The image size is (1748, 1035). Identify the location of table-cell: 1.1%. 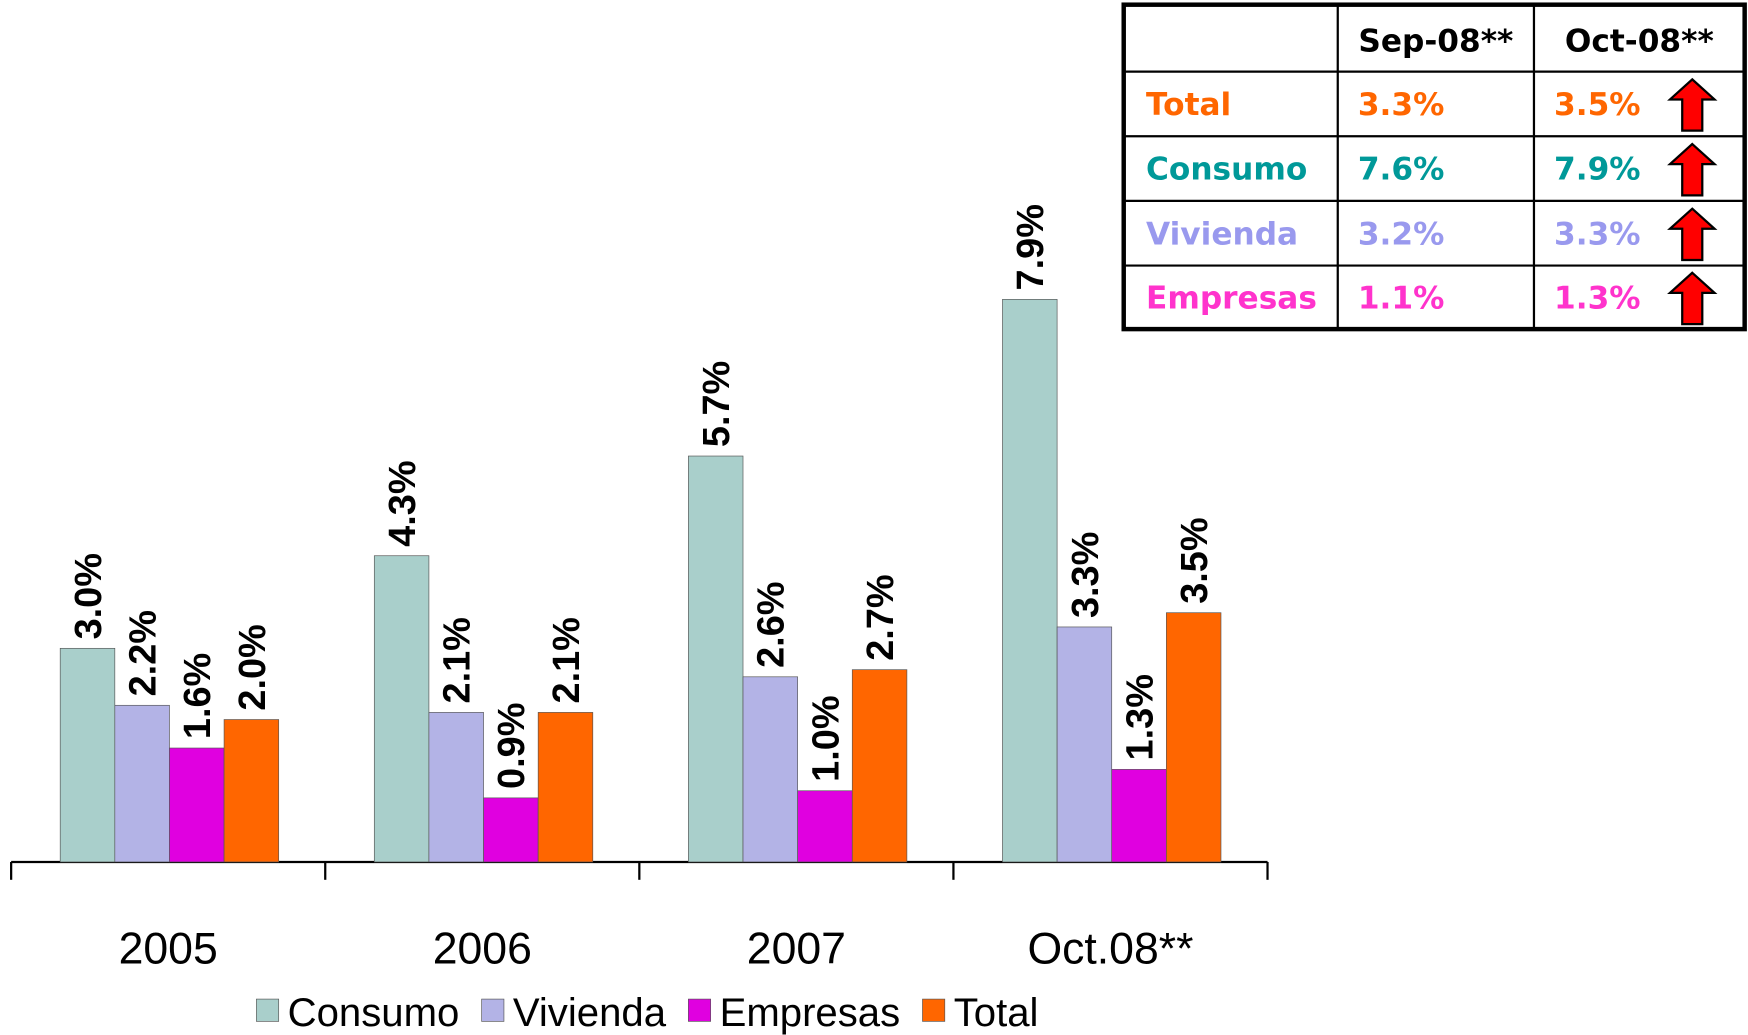
(1401, 298).